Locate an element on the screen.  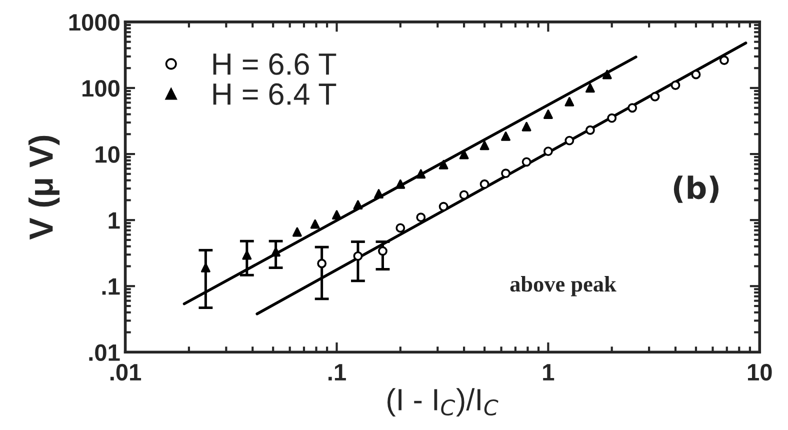
annotation: (b) is located at coordinates (696, 189).